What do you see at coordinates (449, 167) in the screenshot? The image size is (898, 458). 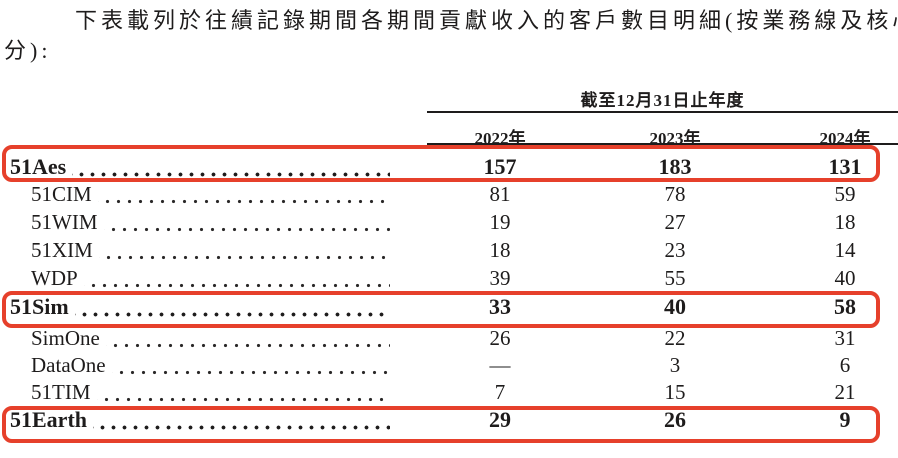 I see `table-row-51aes: 51Aes 157 183 131` at bounding box center [449, 167].